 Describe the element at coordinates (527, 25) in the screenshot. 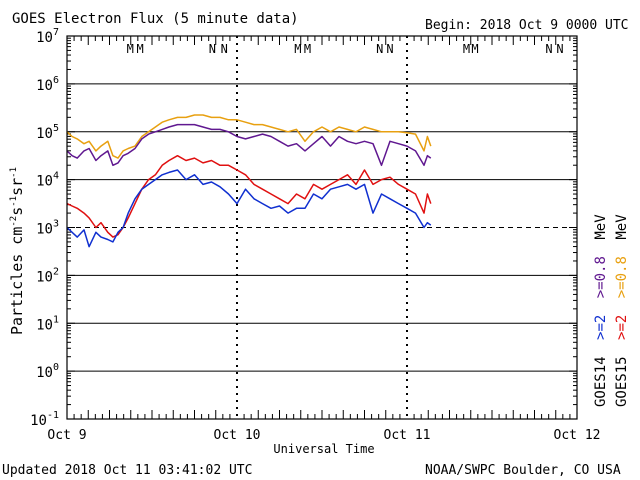

I see `begin-time: Begin: 2018 Oct 9 0000 UTC` at that location.